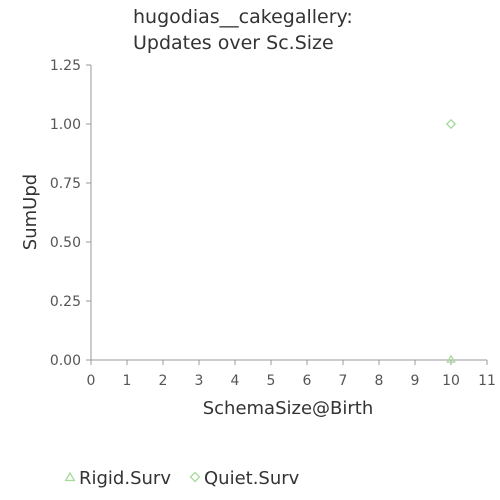  I want to click on data-points, so click(451, 240).